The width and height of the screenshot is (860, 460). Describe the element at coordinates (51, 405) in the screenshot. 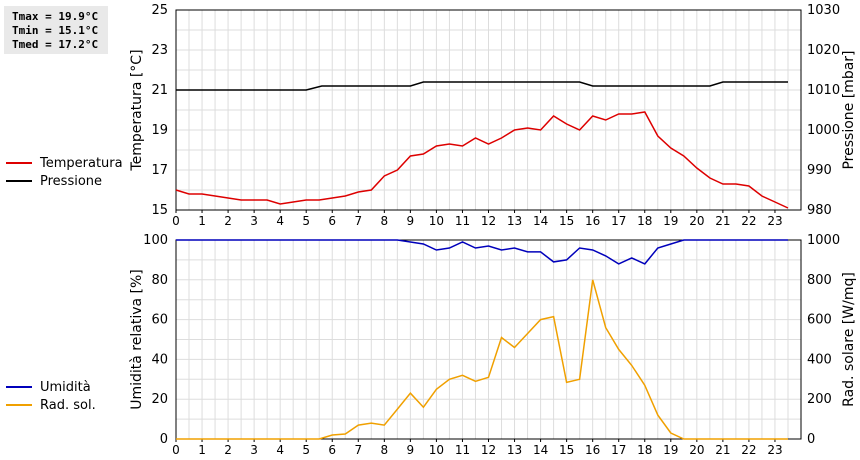

I see `legend-item-radsol: Rad. sol.` at that location.